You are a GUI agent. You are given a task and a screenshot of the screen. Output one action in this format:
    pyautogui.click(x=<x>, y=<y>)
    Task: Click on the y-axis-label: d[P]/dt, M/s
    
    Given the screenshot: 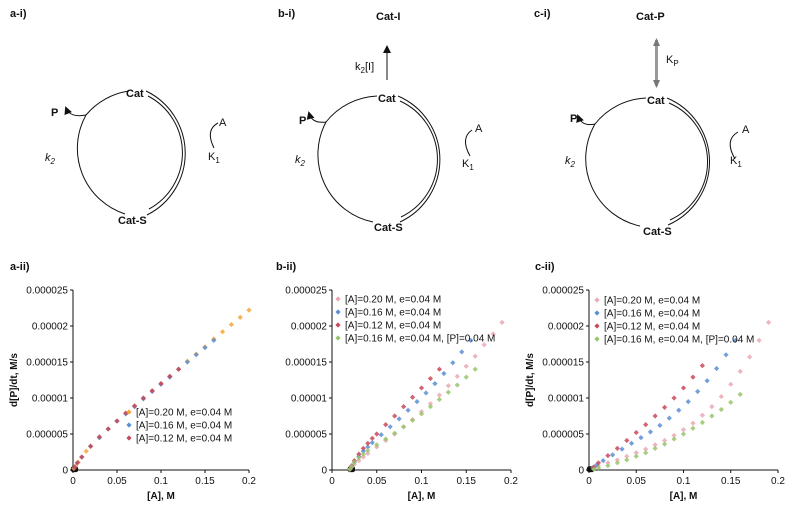 What is the action you would take?
    pyautogui.click(x=530, y=380)
    